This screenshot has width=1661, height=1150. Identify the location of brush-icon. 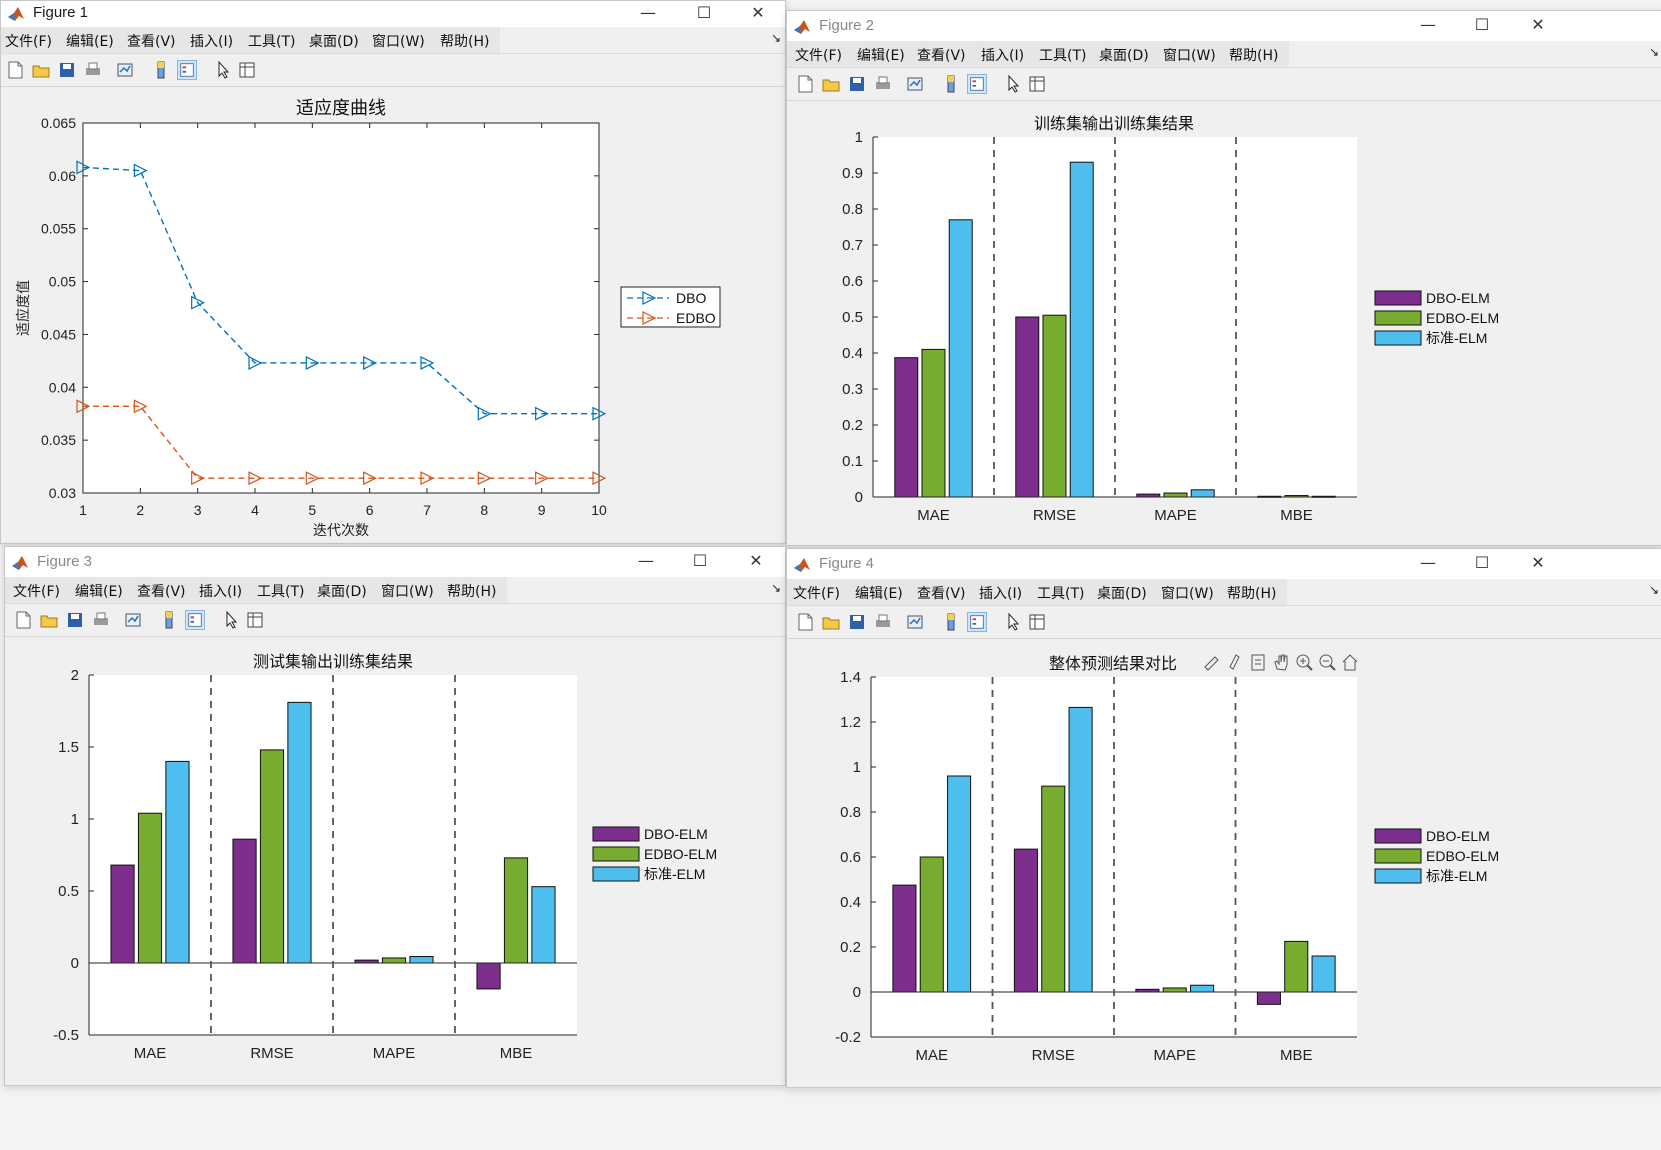
(1211, 663).